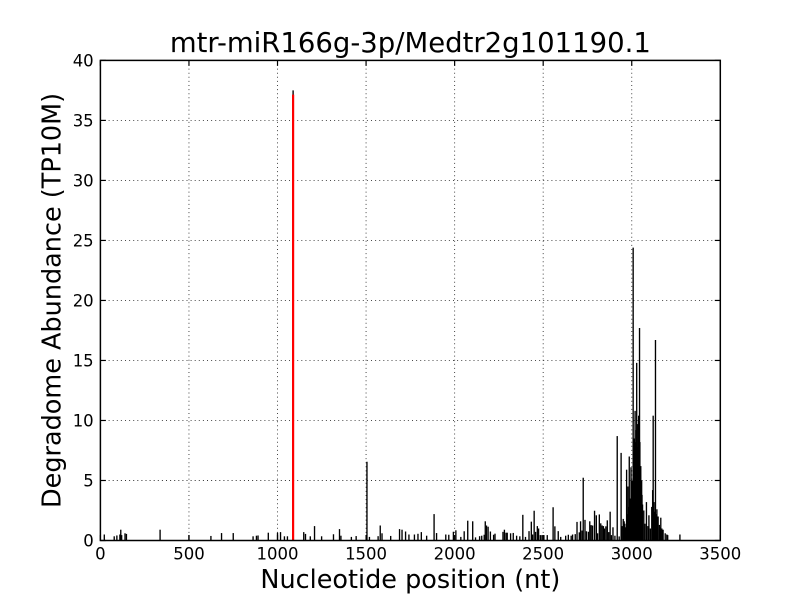  What do you see at coordinates (189, 554) in the screenshot?
I see `x-tick-label: 500` at bounding box center [189, 554].